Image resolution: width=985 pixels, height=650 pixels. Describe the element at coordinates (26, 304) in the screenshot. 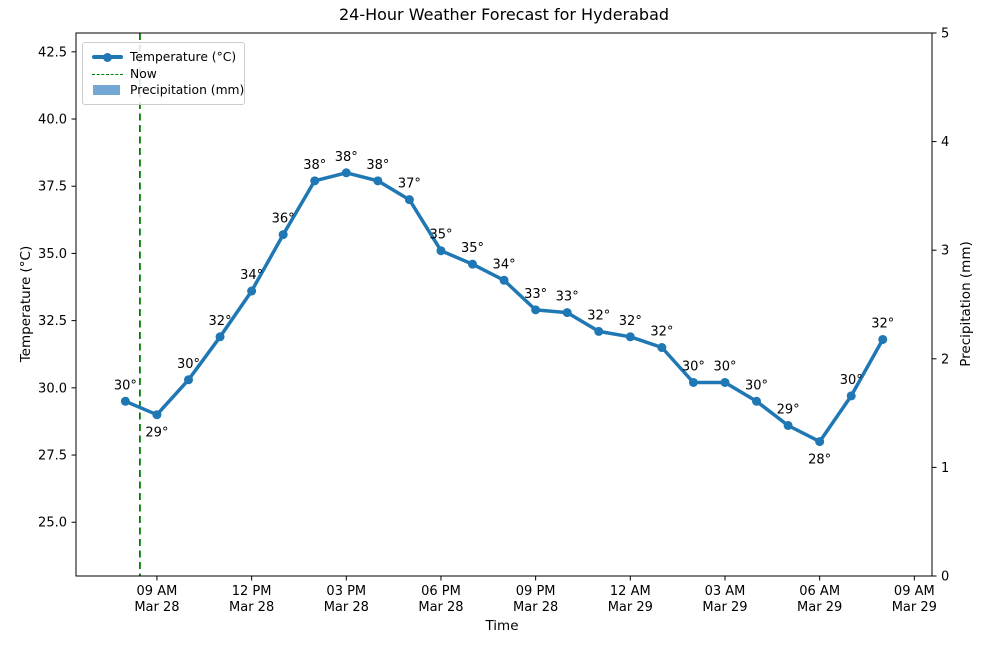

I see `y-axis-label-temperature: Temperature (°C)` at that location.